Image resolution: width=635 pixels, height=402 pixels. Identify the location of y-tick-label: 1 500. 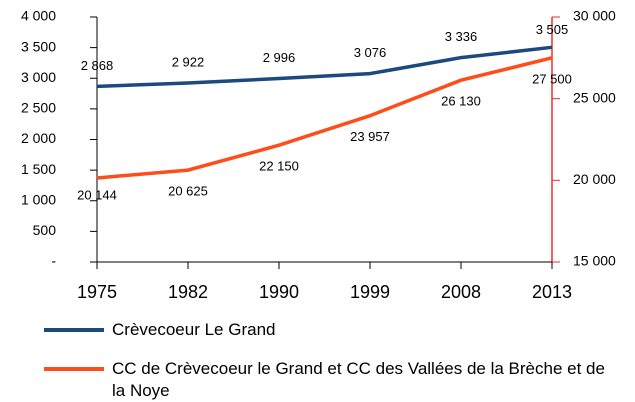
(38, 169).